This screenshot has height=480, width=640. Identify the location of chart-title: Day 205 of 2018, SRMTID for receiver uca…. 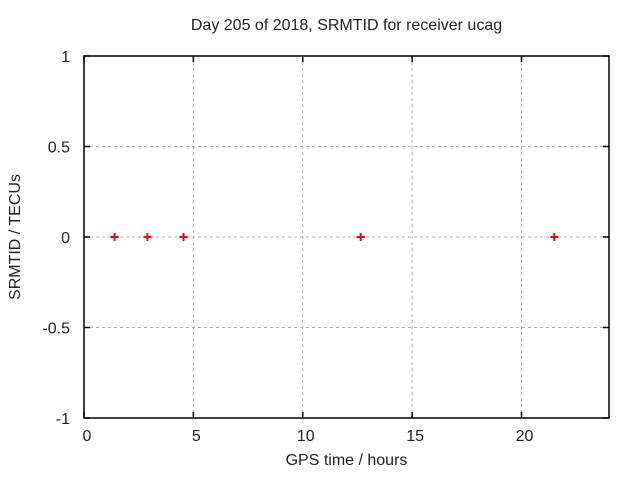
(346, 25).